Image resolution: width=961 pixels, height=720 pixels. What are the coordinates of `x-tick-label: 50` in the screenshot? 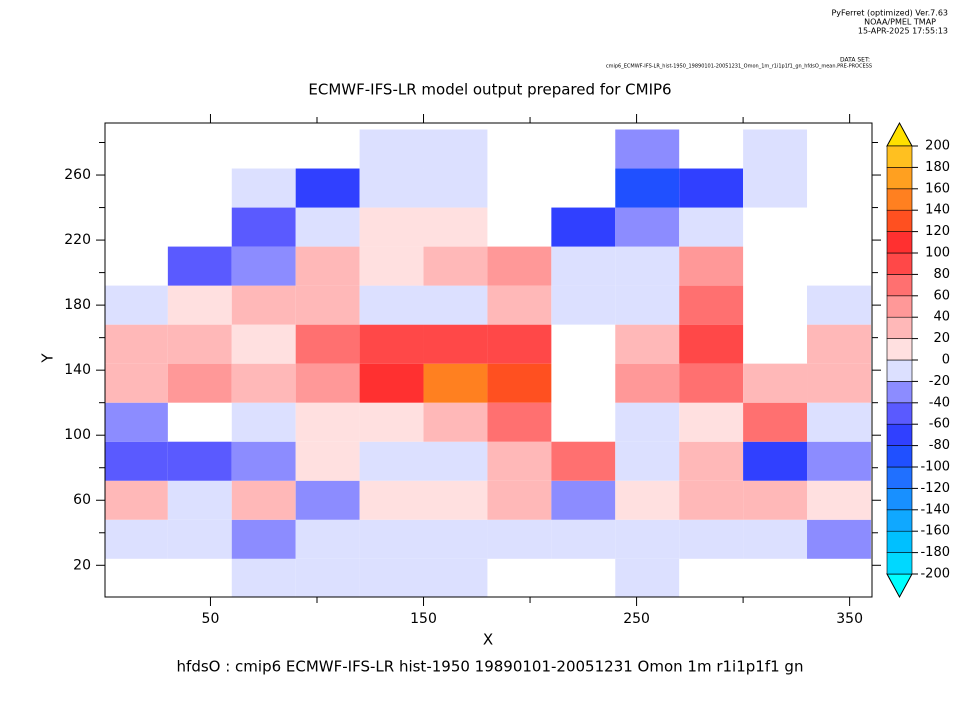 It's located at (211, 619).